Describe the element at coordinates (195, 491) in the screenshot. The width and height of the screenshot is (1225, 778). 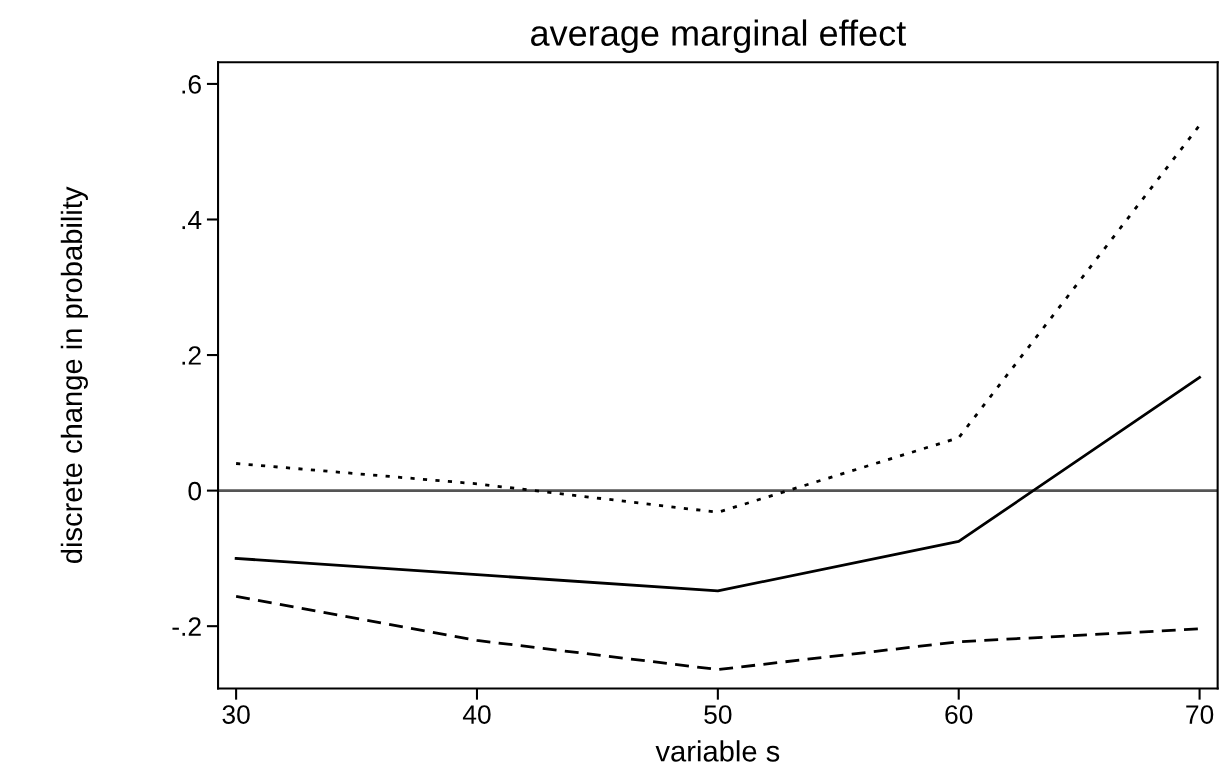
I see `y-tick-label: 0` at that location.